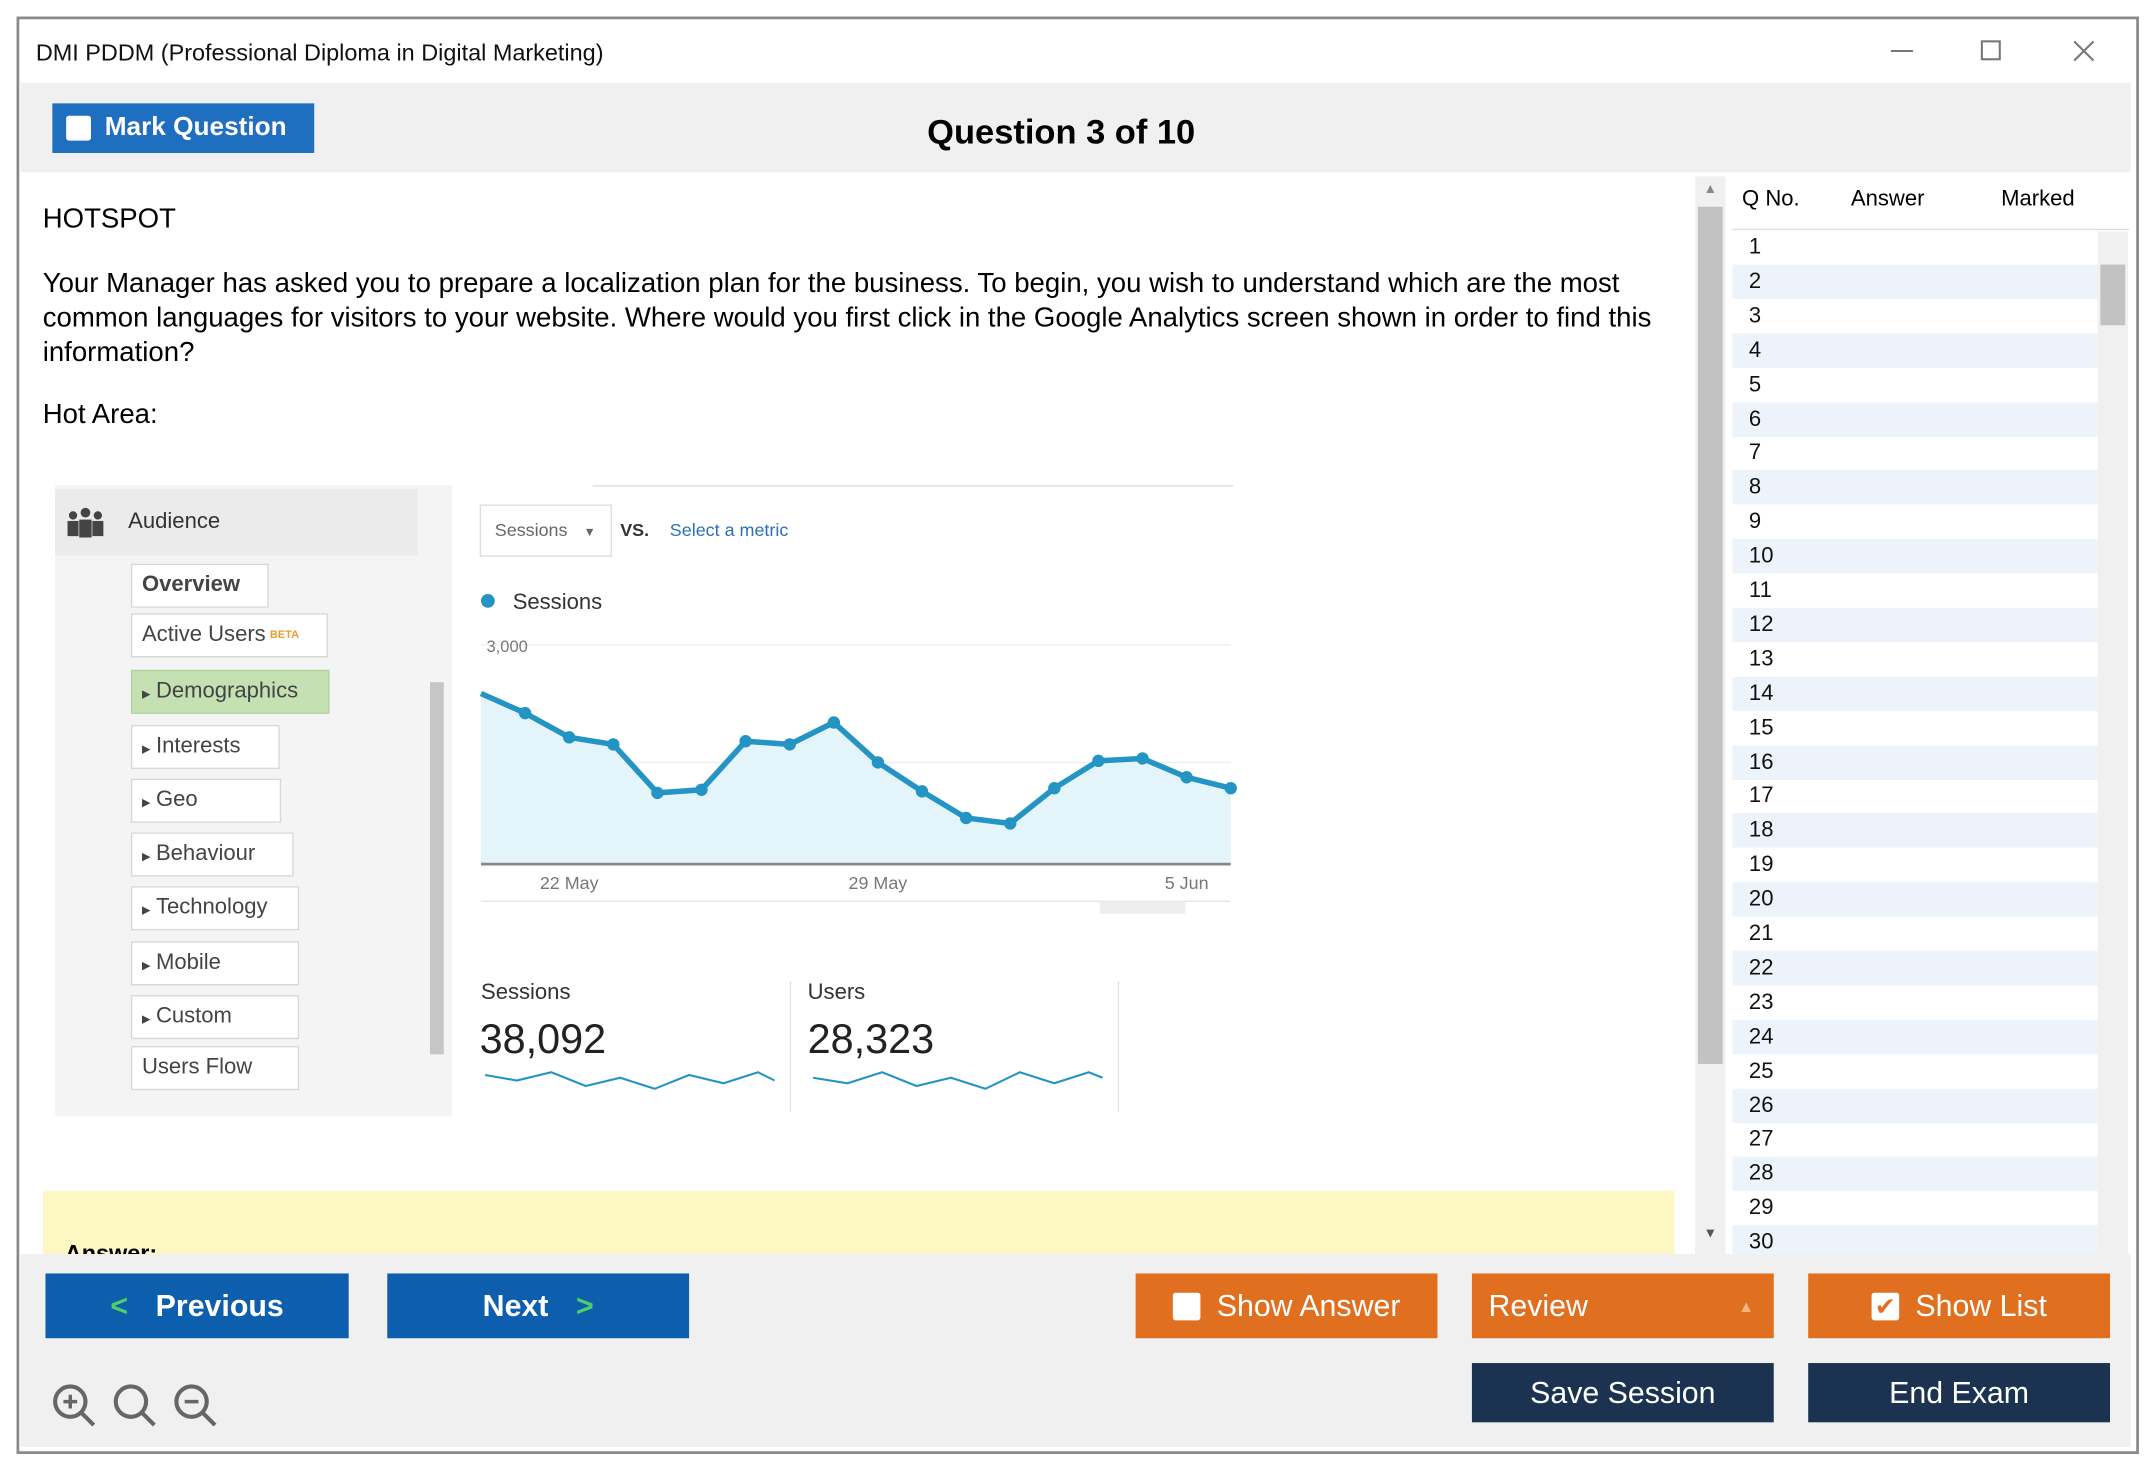 Image resolution: width=2150 pixels, height=1471 pixels. Describe the element at coordinates (1771, 199) in the screenshot. I see `column-header: Q No.` at that location.